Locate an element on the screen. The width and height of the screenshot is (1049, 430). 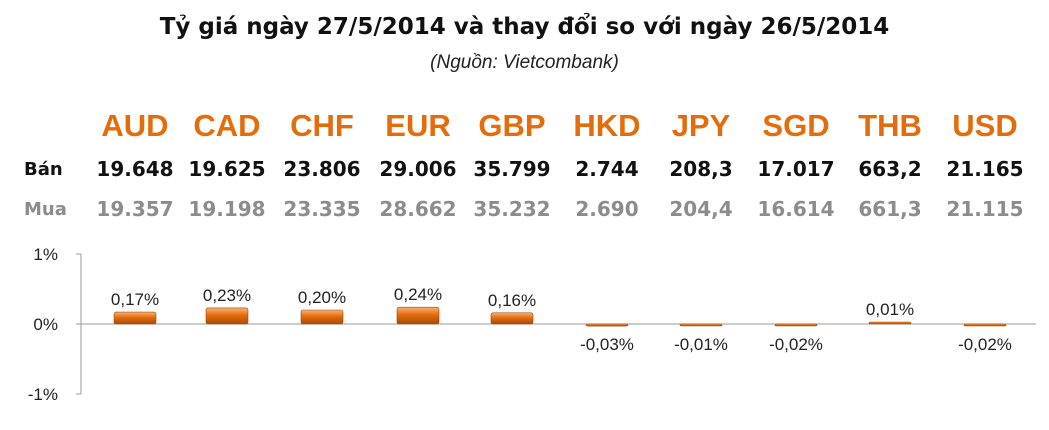
sell-rate-thb: 663,2 is located at coordinates (890, 169).